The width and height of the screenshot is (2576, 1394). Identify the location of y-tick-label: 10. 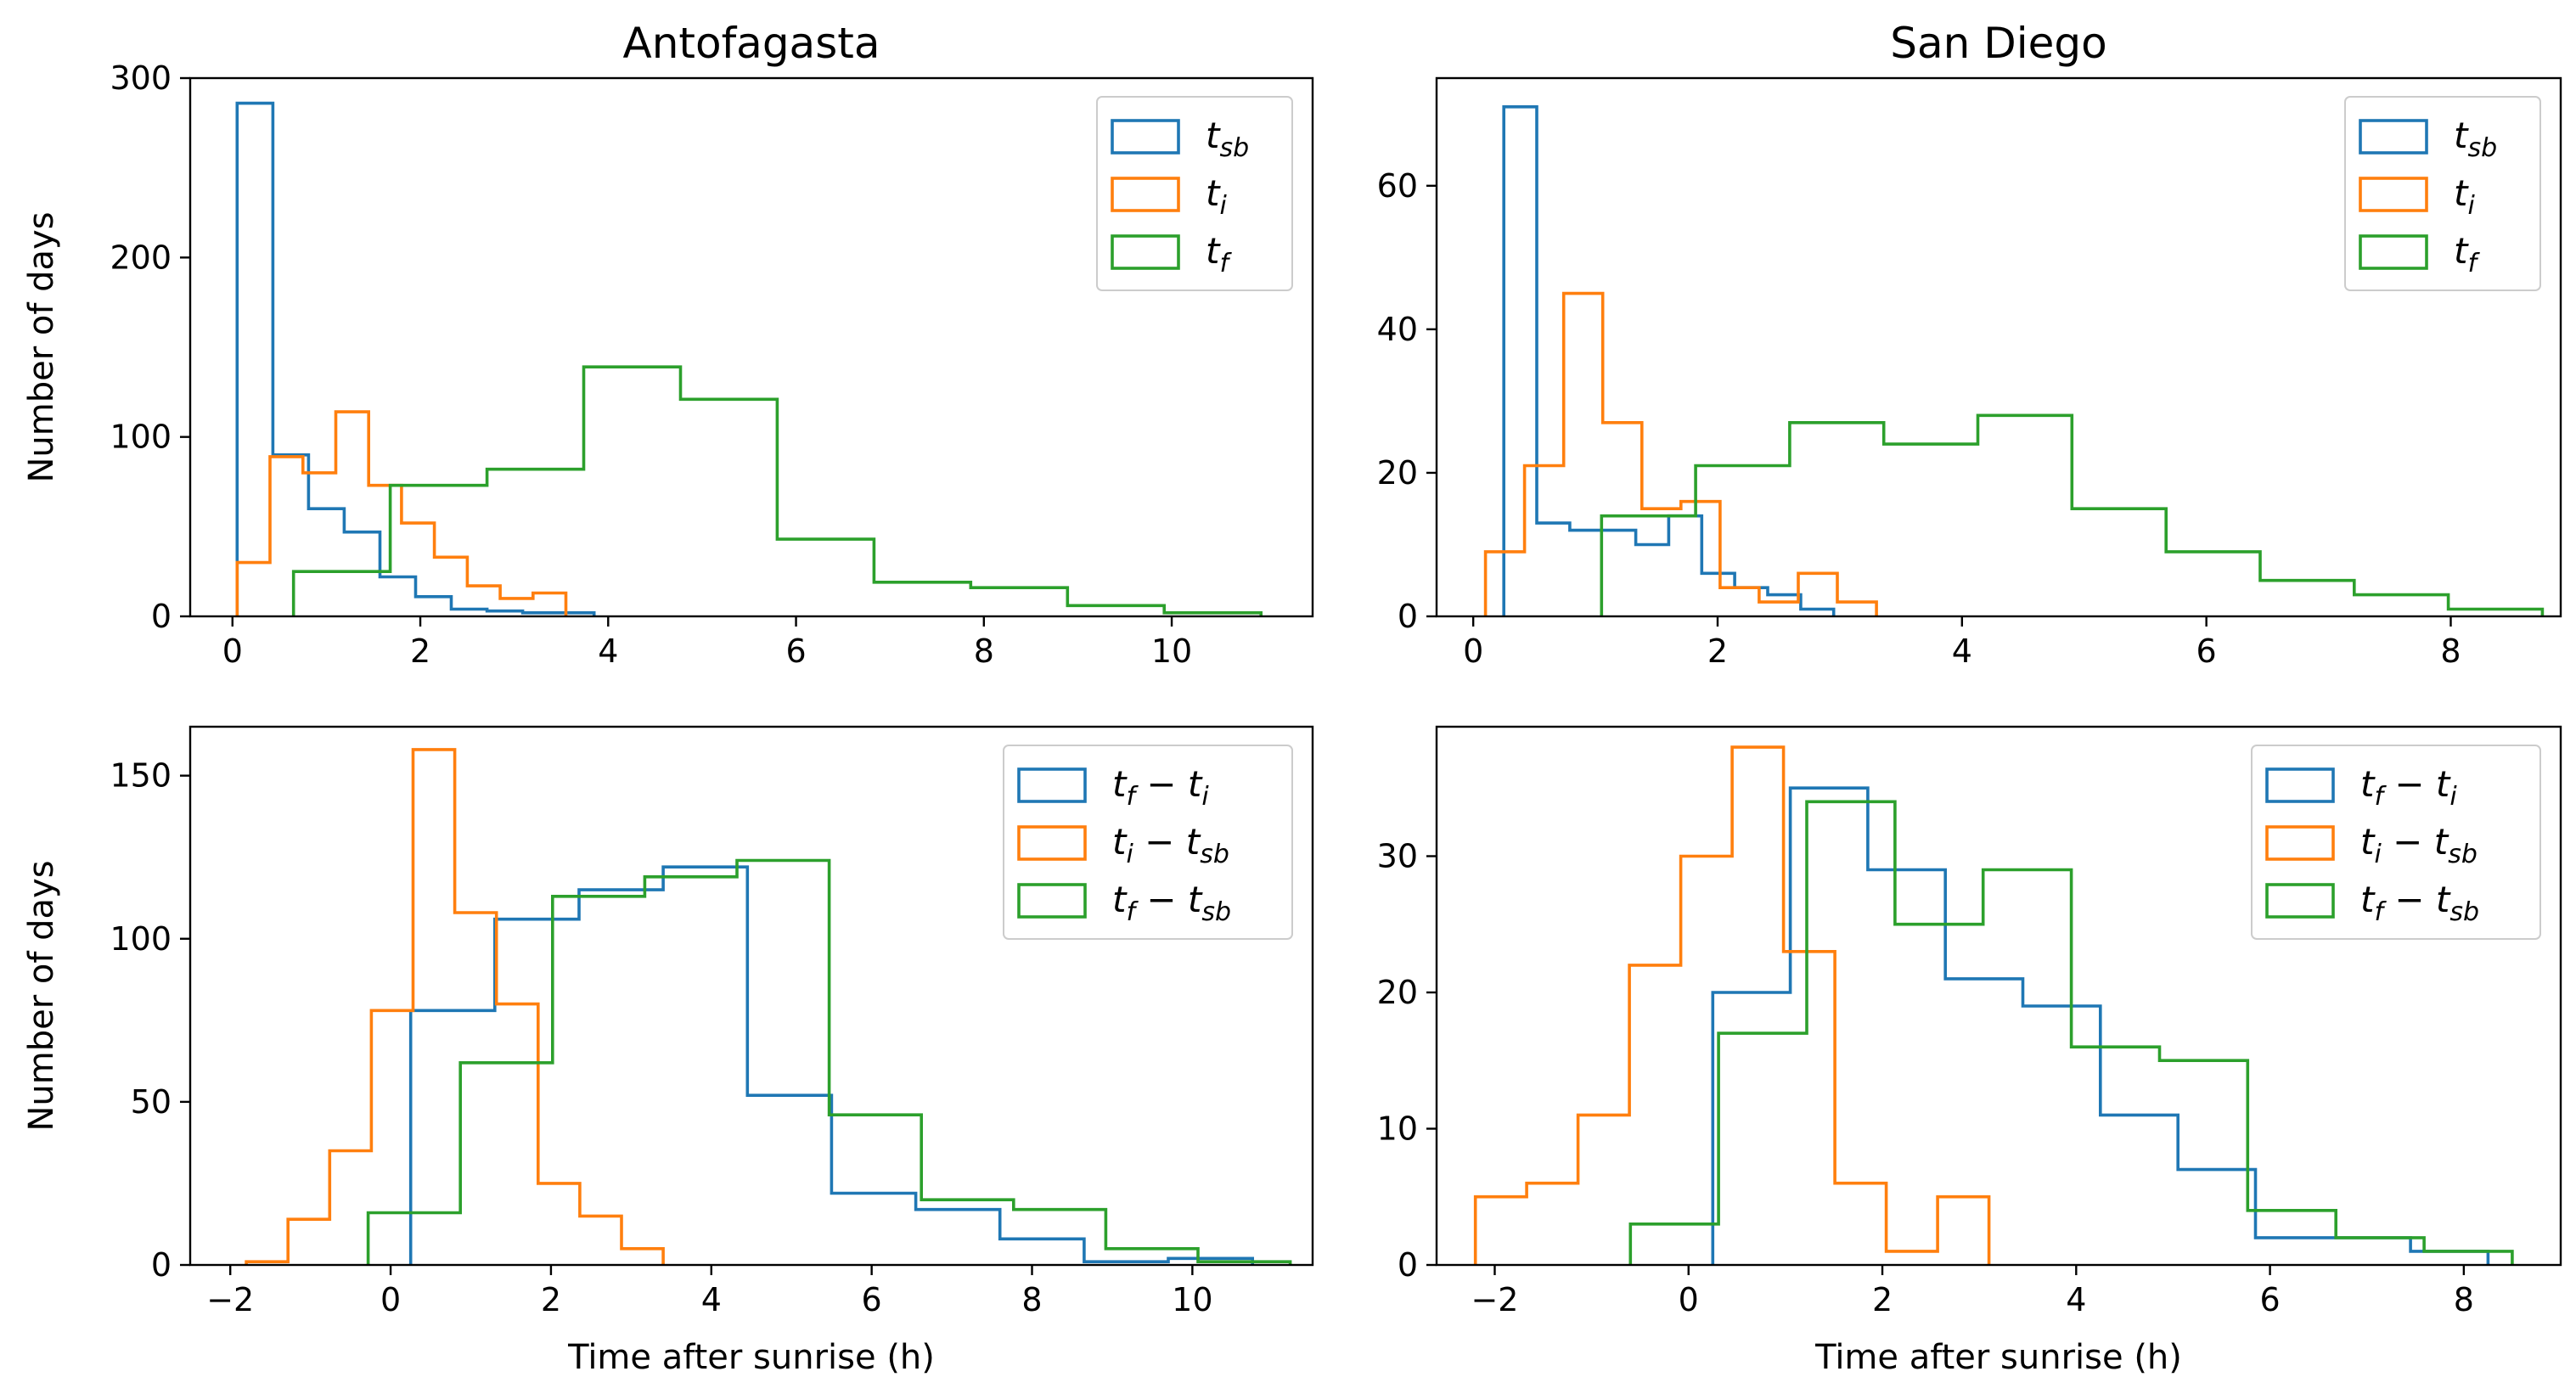
(1397, 1128).